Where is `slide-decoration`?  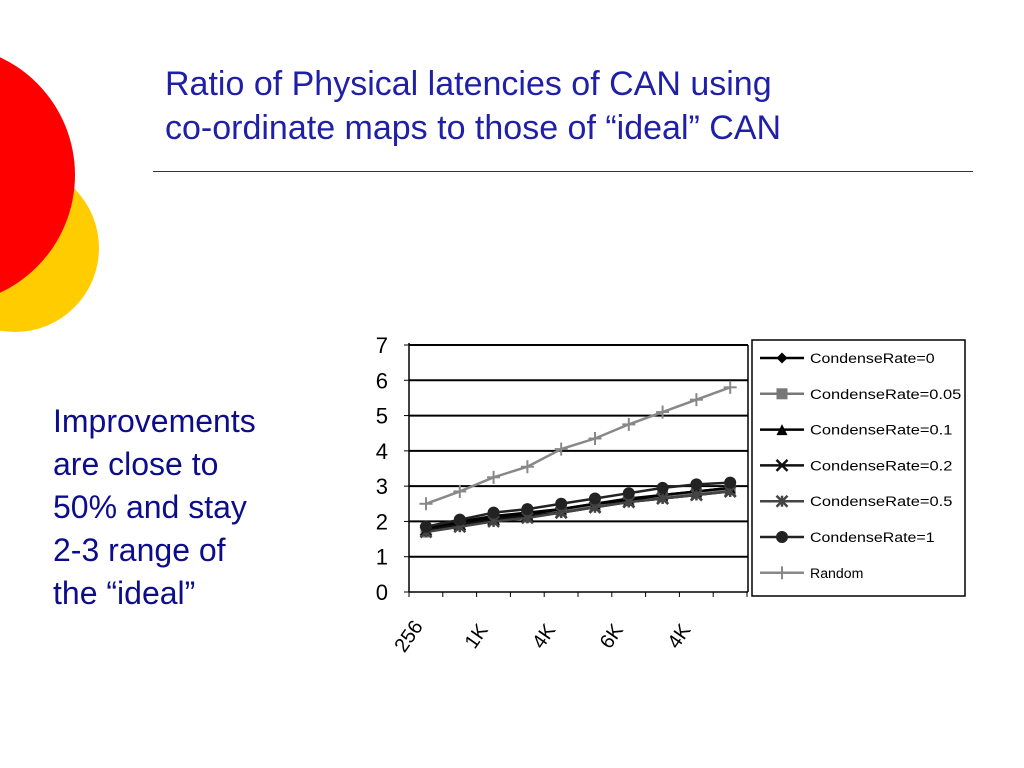 slide-decoration is located at coordinates (49, 194).